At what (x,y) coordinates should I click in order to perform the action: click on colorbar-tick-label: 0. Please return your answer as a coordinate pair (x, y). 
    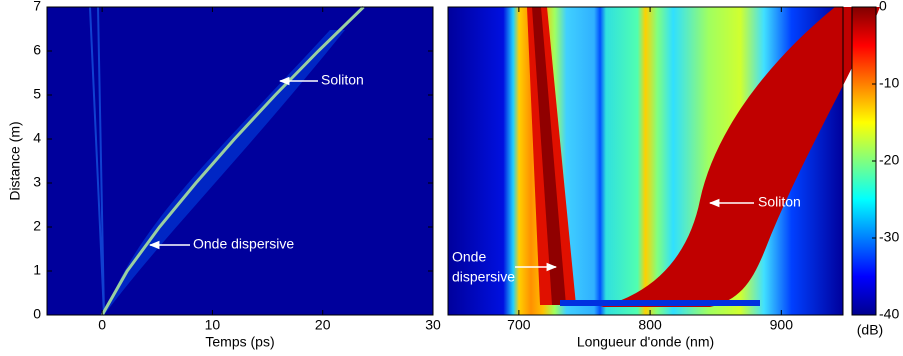
    Looking at the image, I should click on (883, 7).